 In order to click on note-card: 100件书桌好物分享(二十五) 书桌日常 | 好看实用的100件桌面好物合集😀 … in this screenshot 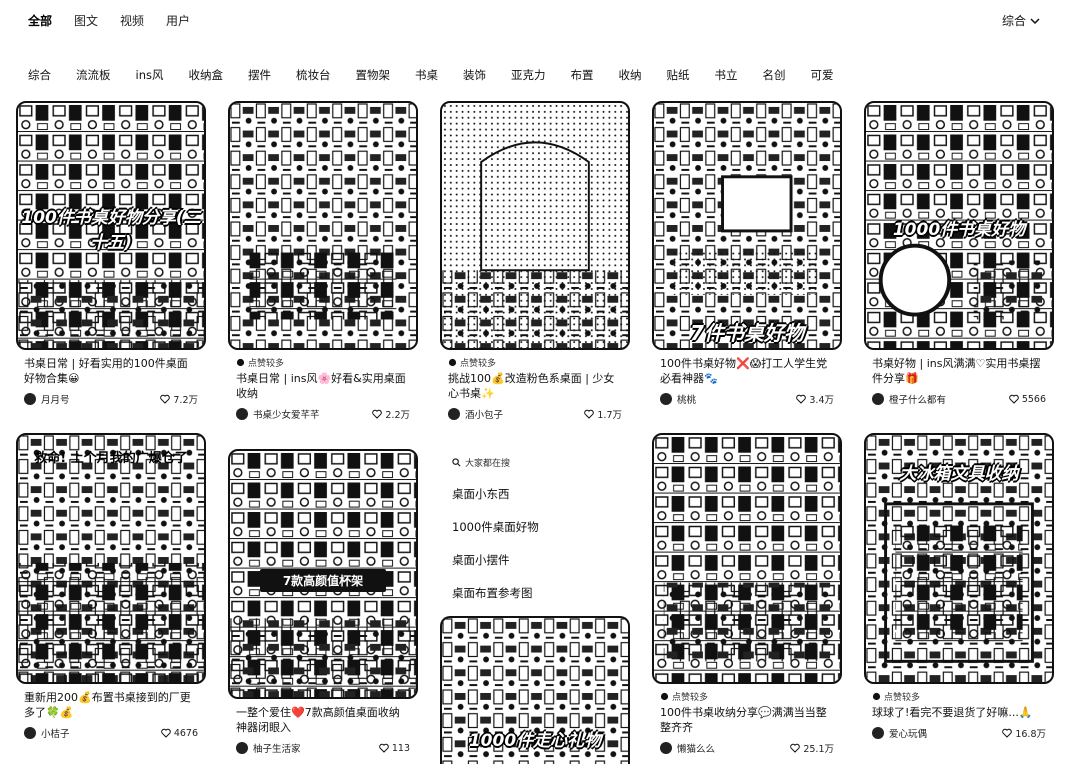, I will do `click(111, 253)`.